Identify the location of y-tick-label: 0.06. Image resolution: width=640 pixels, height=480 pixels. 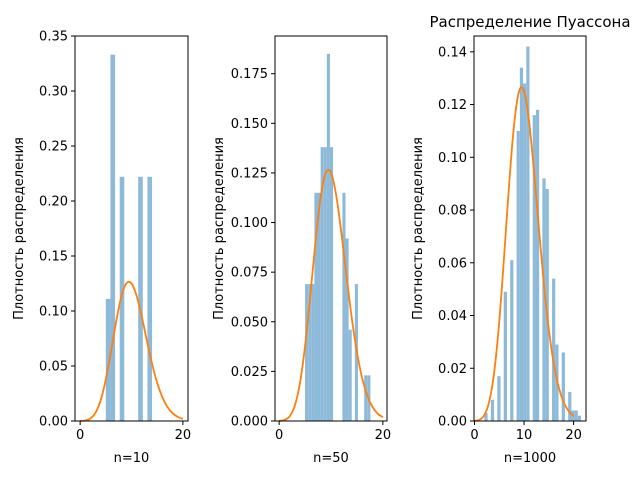
(452, 263).